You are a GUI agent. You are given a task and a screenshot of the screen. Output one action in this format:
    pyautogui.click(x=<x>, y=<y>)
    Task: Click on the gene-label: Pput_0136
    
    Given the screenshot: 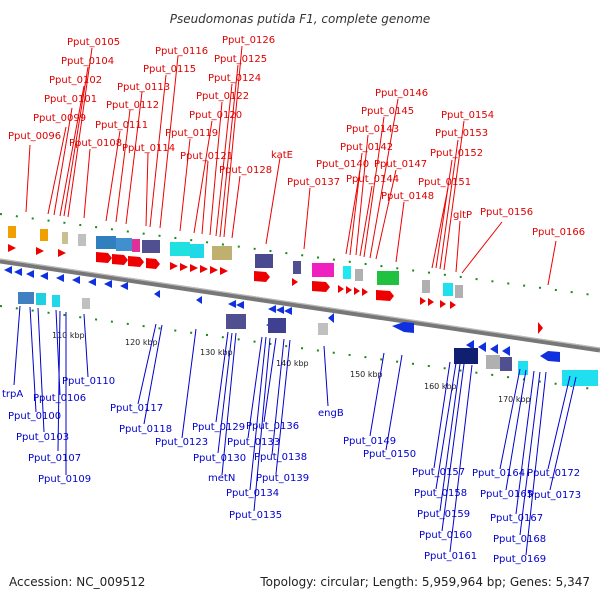 What is the action you would take?
    pyautogui.click(x=272, y=426)
    